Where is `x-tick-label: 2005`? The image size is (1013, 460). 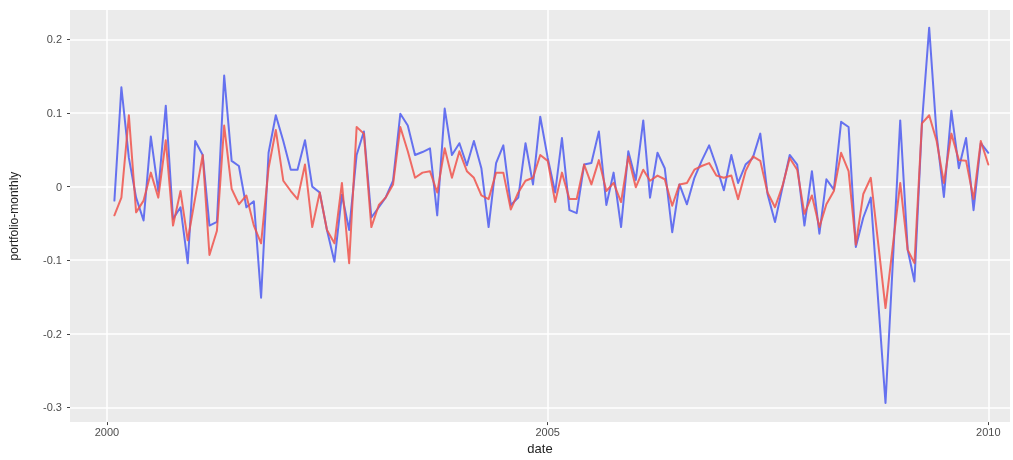
x-tick-label: 2005 is located at coordinates (547, 431).